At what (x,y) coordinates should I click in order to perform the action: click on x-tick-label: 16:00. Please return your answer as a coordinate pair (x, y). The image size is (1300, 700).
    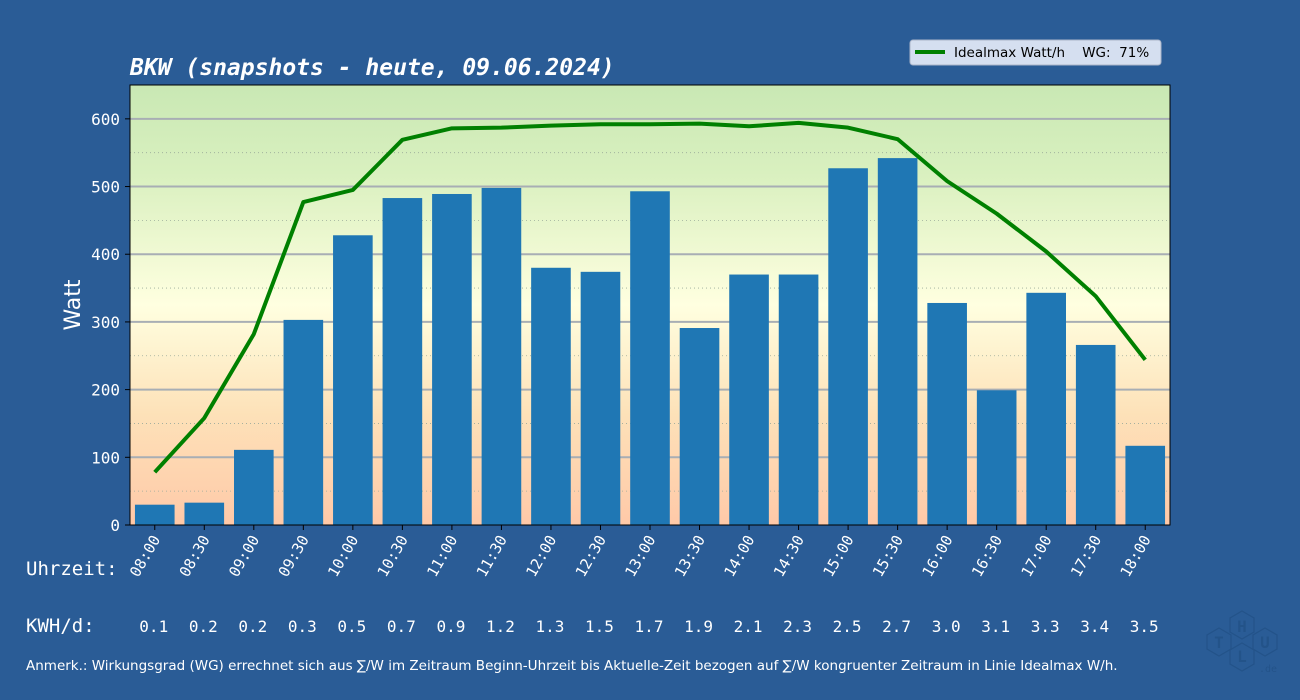
    Looking at the image, I should click on (937, 556).